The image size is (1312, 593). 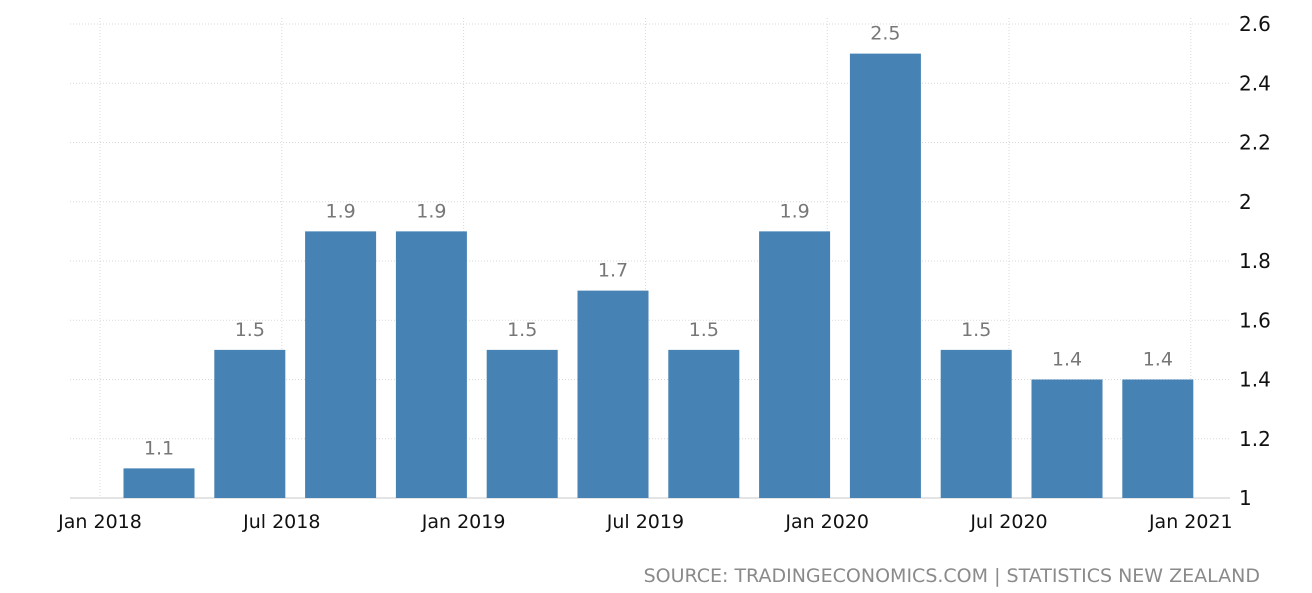 I want to click on x-tick-label: Jul 2019, so click(x=645, y=522).